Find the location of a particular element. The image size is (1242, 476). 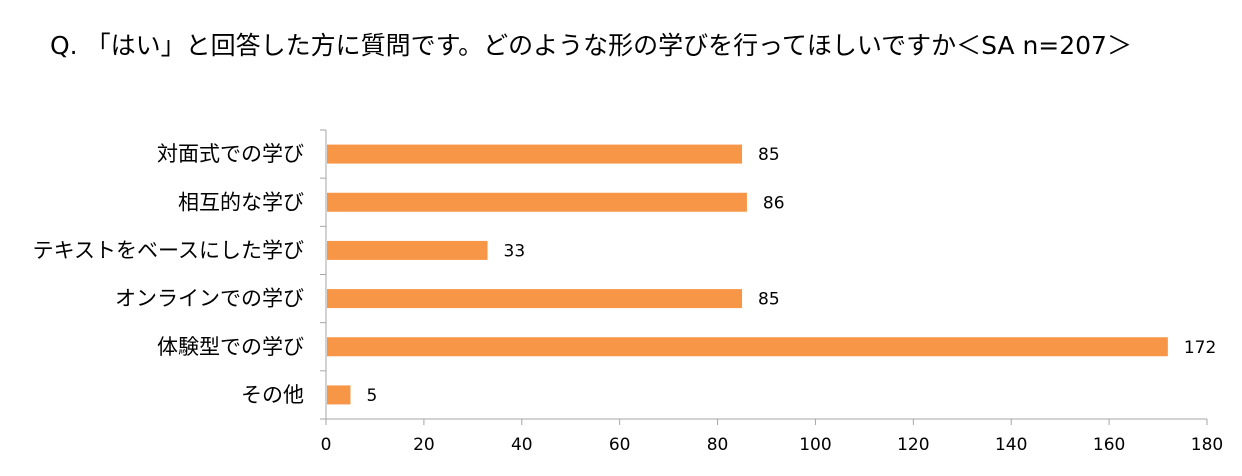

x-tick-label: 160 is located at coordinates (1109, 445).